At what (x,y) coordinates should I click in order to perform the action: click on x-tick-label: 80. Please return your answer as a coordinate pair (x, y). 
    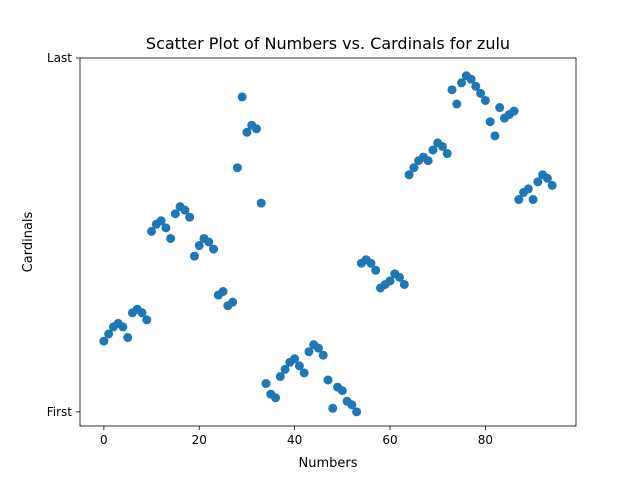
    Looking at the image, I should click on (485, 440).